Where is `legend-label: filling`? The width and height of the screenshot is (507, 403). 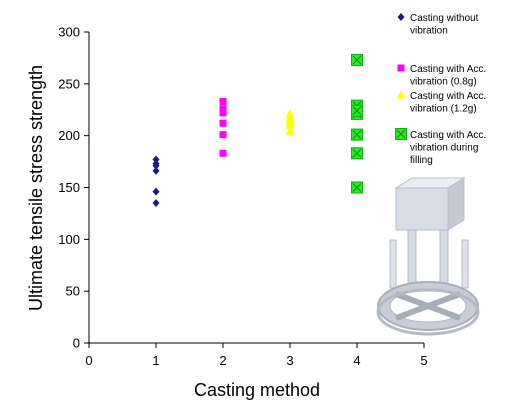
legend-label: filling is located at coordinates (421, 160).